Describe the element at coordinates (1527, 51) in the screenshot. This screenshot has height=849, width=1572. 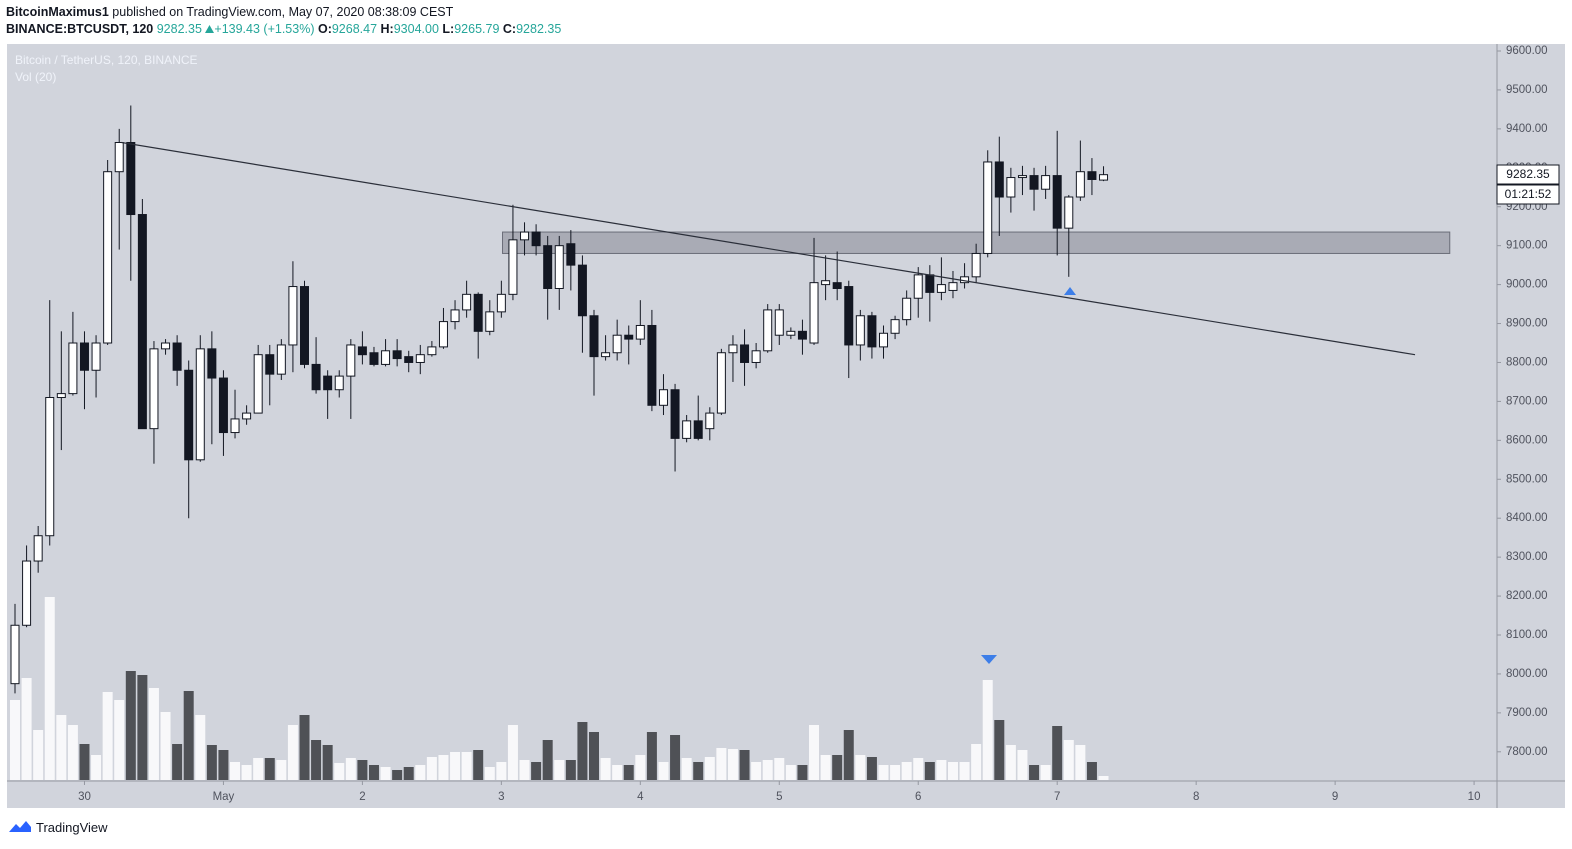
I see `y-tick-label: 9600.00` at that location.